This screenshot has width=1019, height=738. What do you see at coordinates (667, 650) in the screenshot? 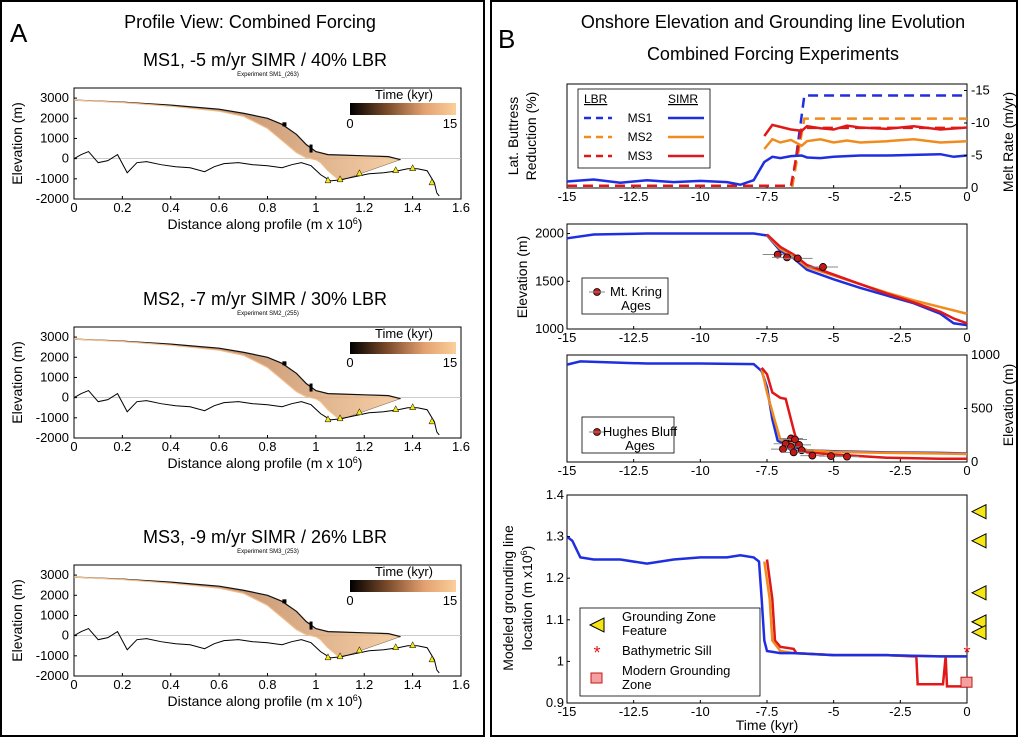
I see `legend-label: Bathymetric Sill` at bounding box center [667, 650].